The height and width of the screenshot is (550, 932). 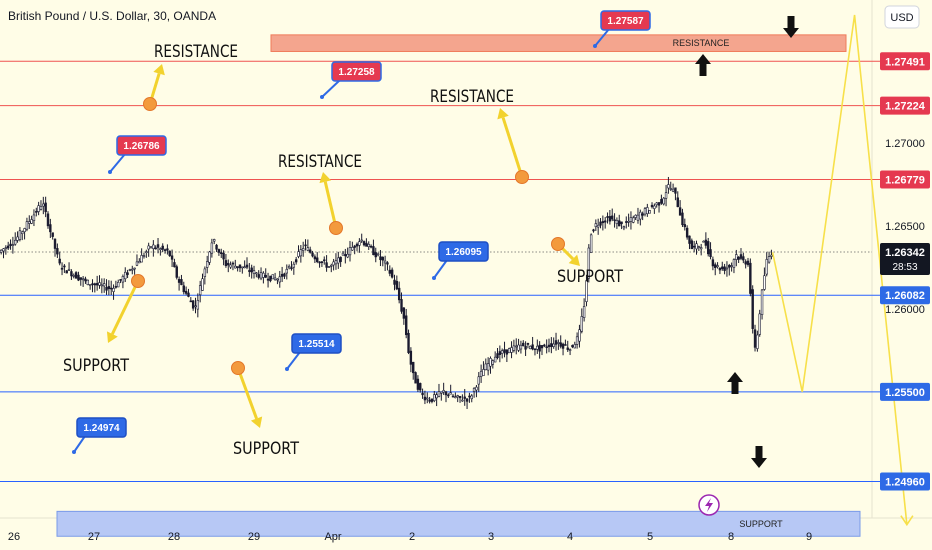 I want to click on price-badge-resistance: 1.26786, so click(x=137, y=154).